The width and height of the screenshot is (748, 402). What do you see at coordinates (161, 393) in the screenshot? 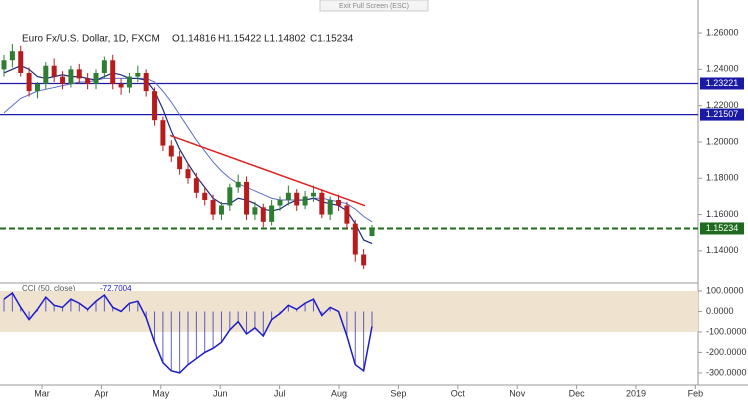
I see `x-tick-label: May` at bounding box center [161, 393].